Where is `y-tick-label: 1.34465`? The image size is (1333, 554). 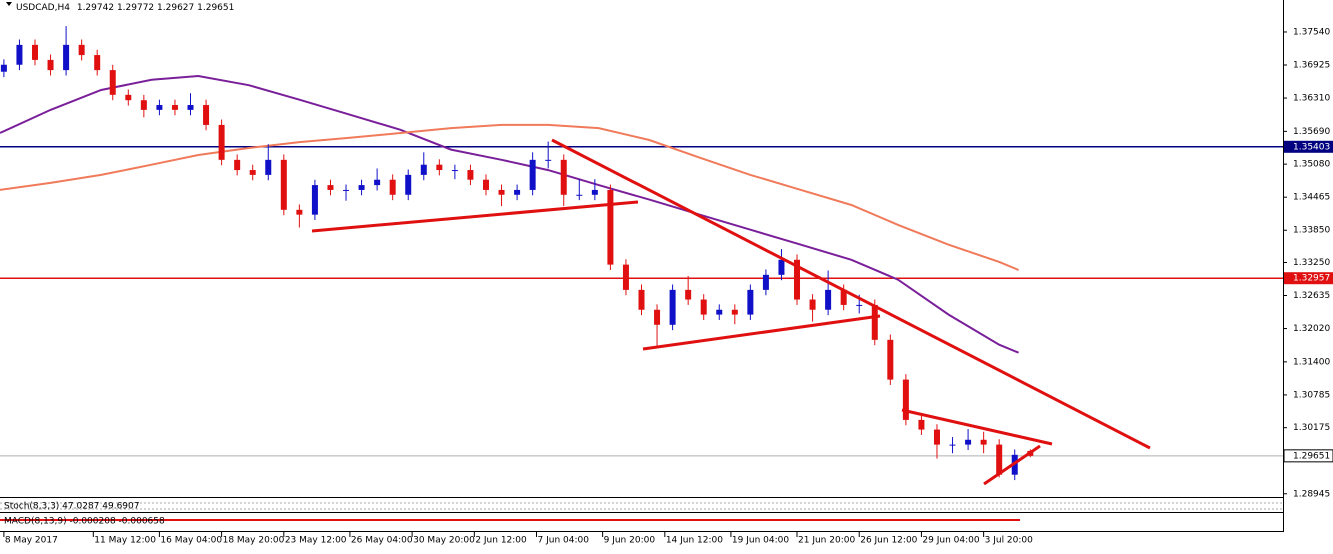
y-tick-label: 1.34465 is located at coordinates (1311, 198).